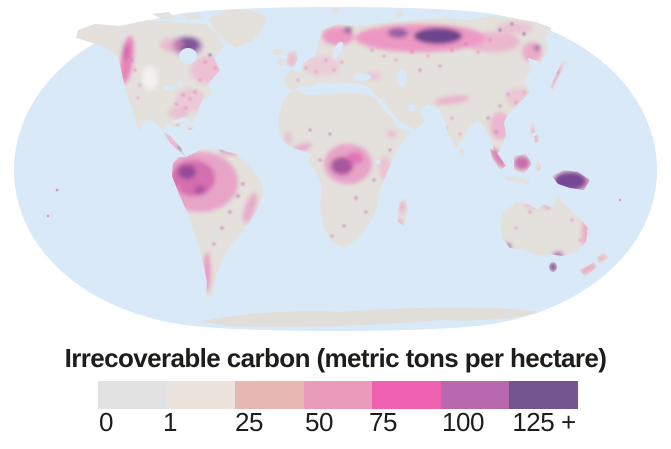 This screenshot has height=449, width=671. I want to click on ireland, so click(281, 62).